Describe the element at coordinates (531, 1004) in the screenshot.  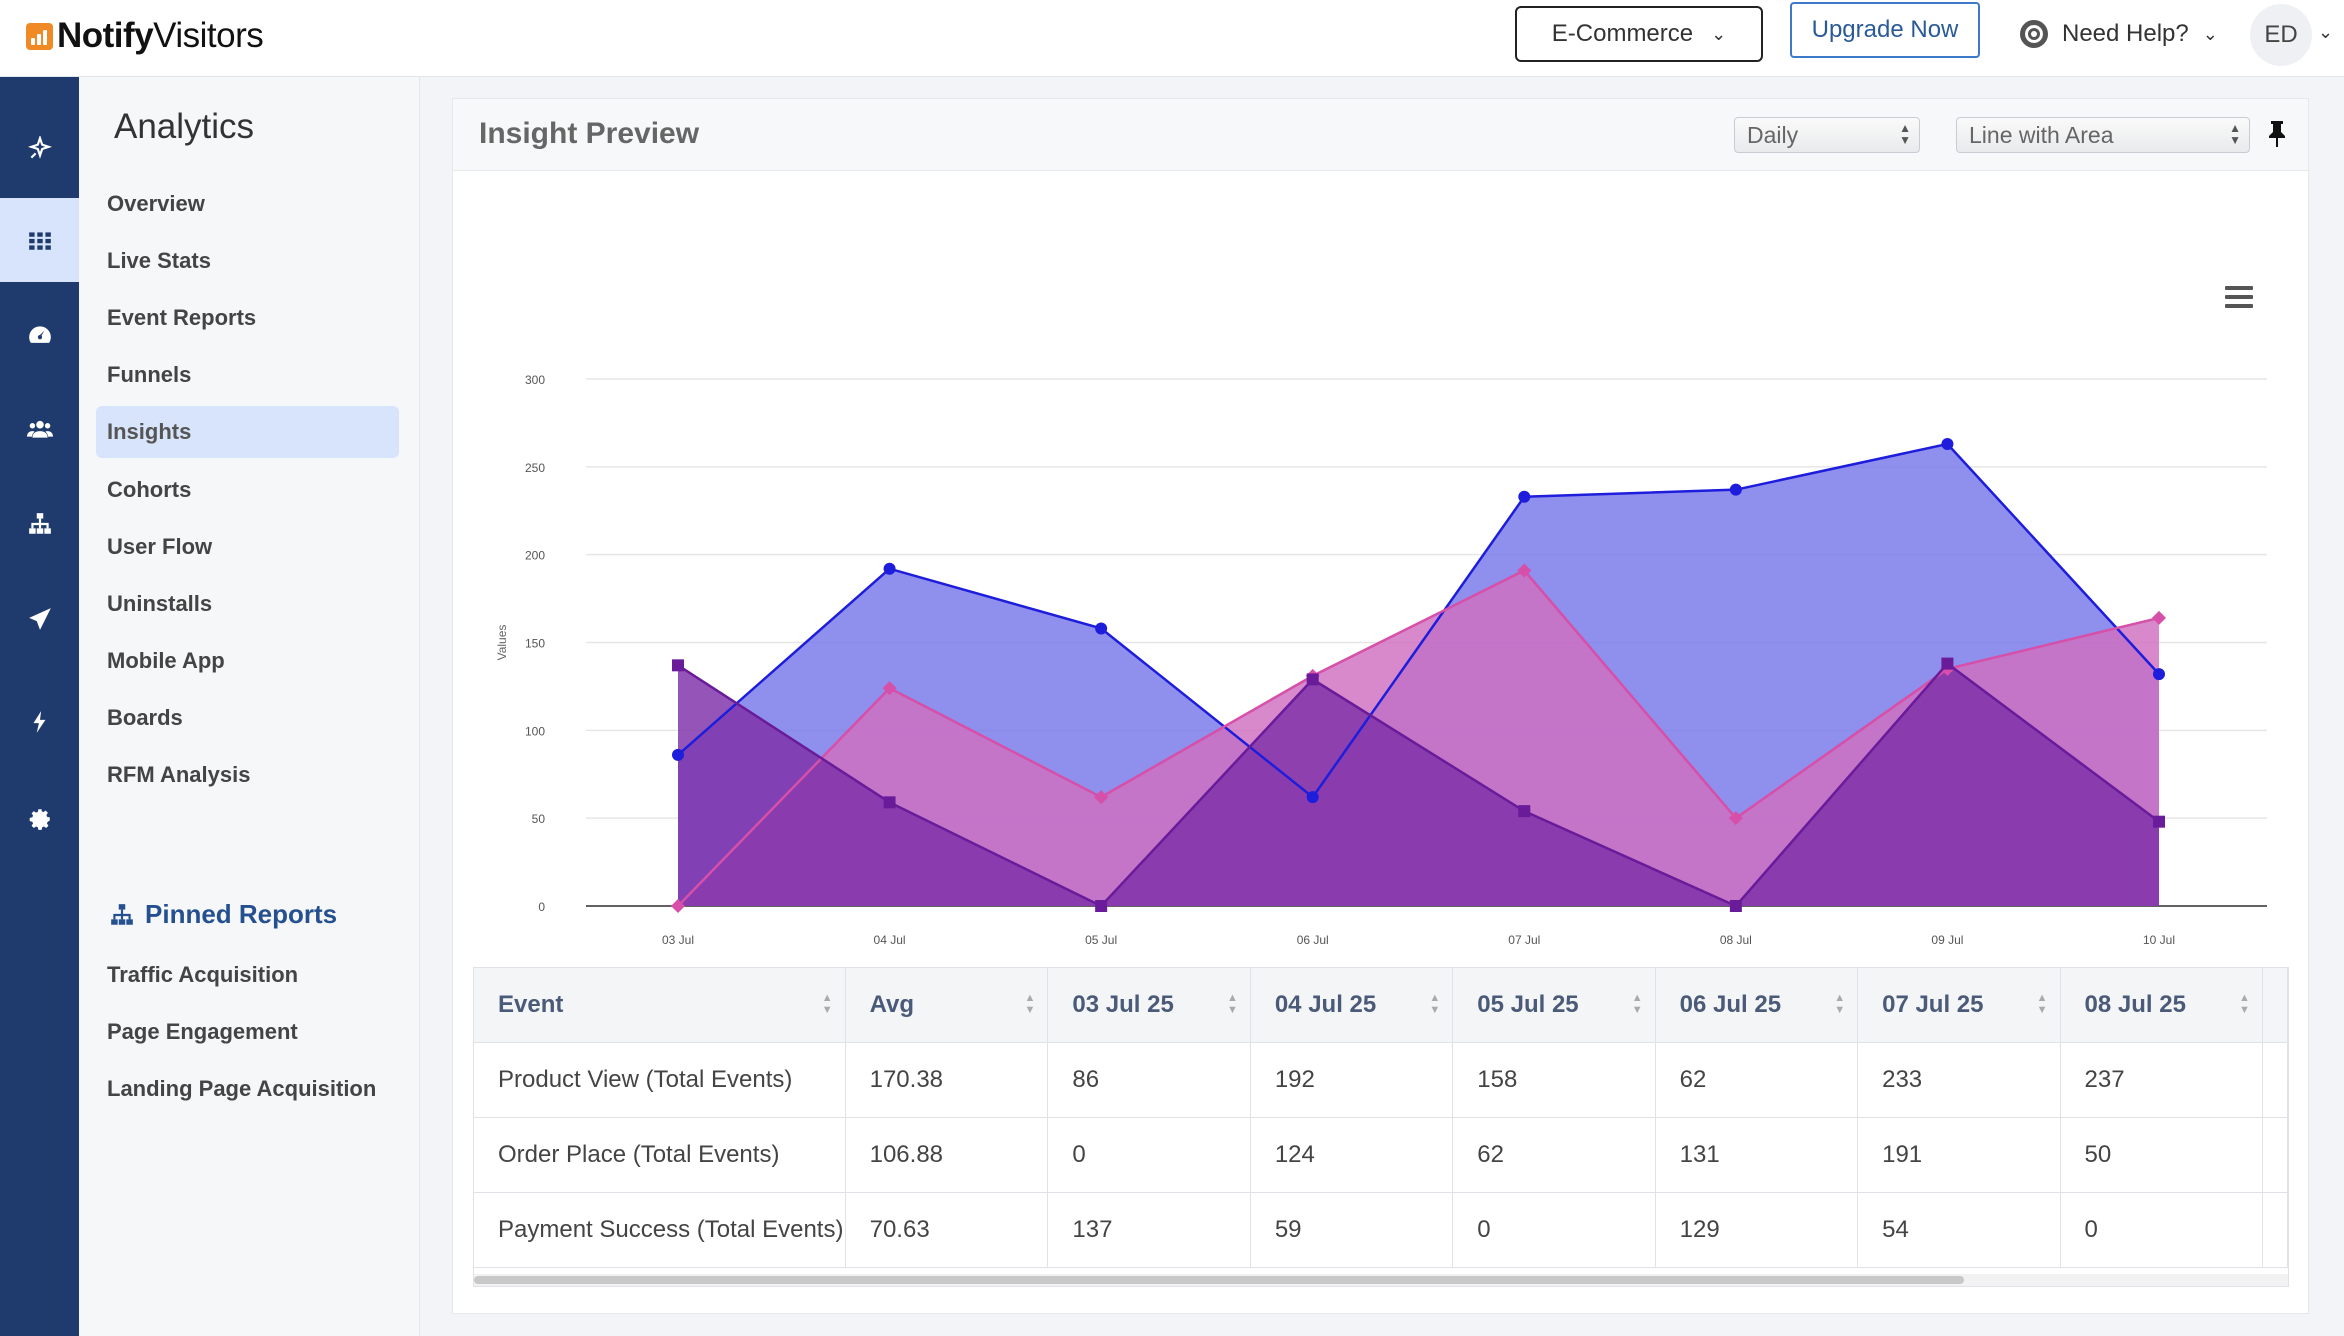
I see `column-header-label: Event` at that location.